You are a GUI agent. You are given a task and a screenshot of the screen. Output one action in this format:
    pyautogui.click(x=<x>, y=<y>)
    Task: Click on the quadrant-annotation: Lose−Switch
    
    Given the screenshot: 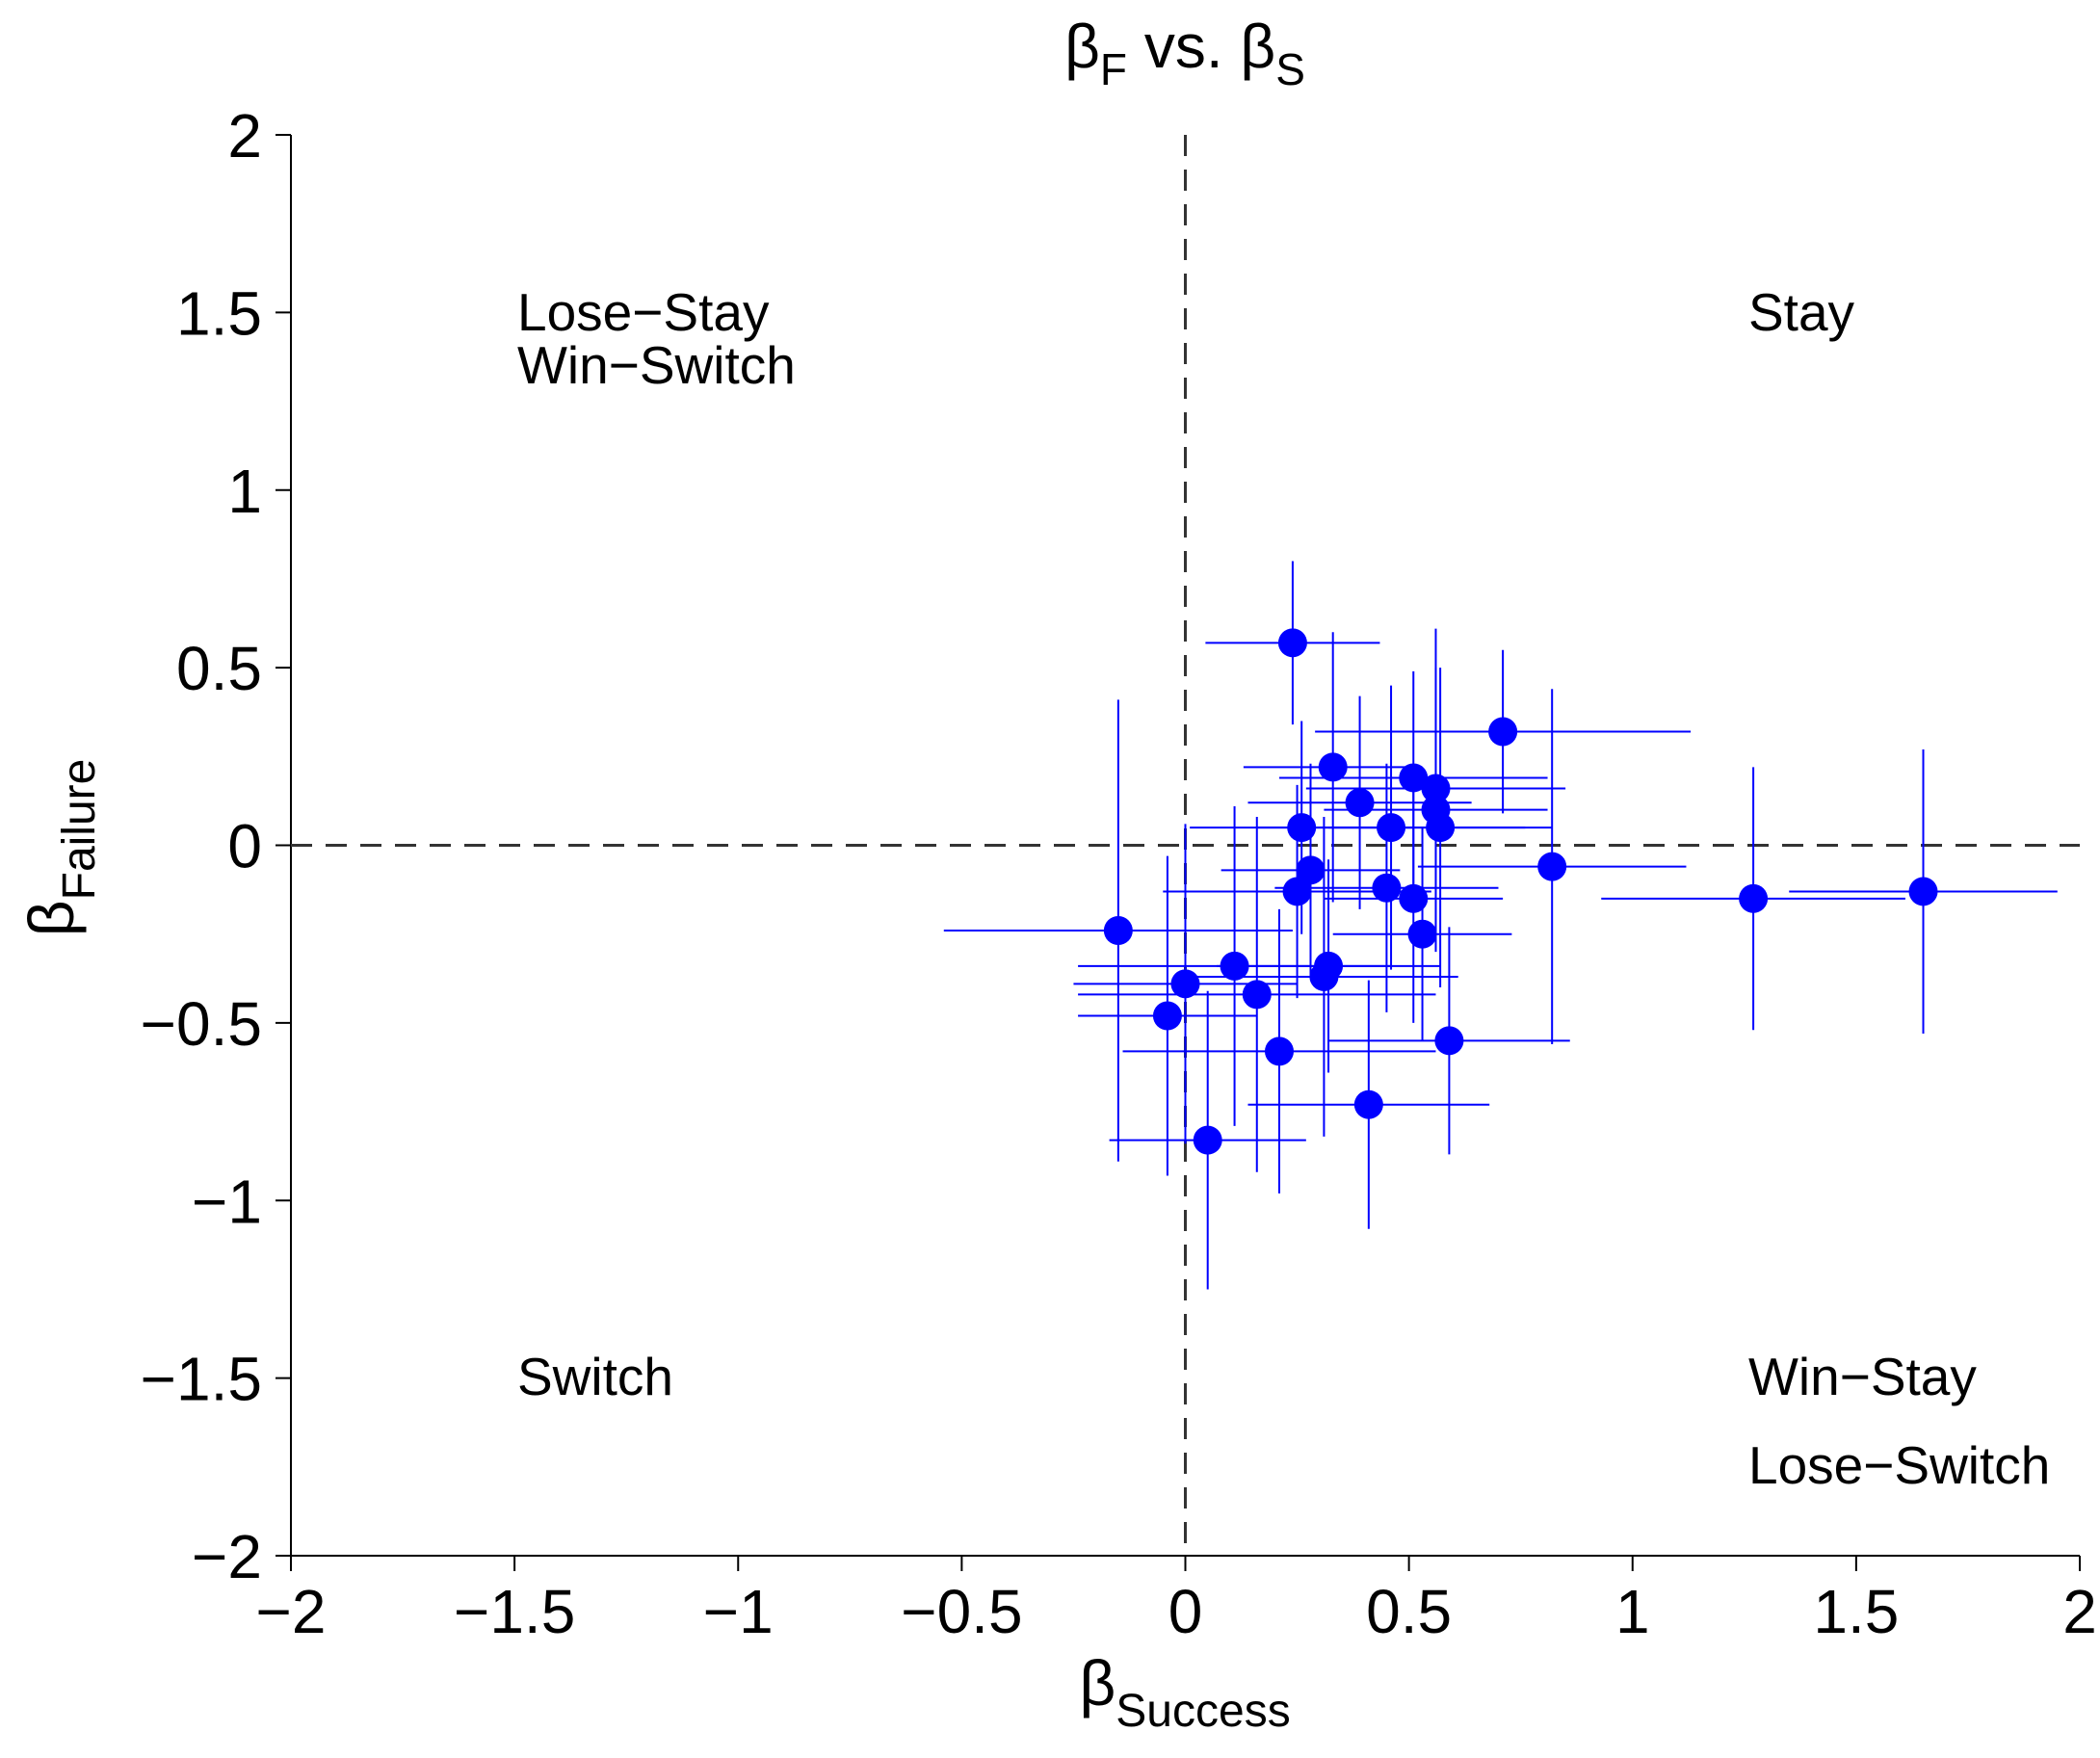 What is the action you would take?
    pyautogui.click(x=1899, y=1465)
    